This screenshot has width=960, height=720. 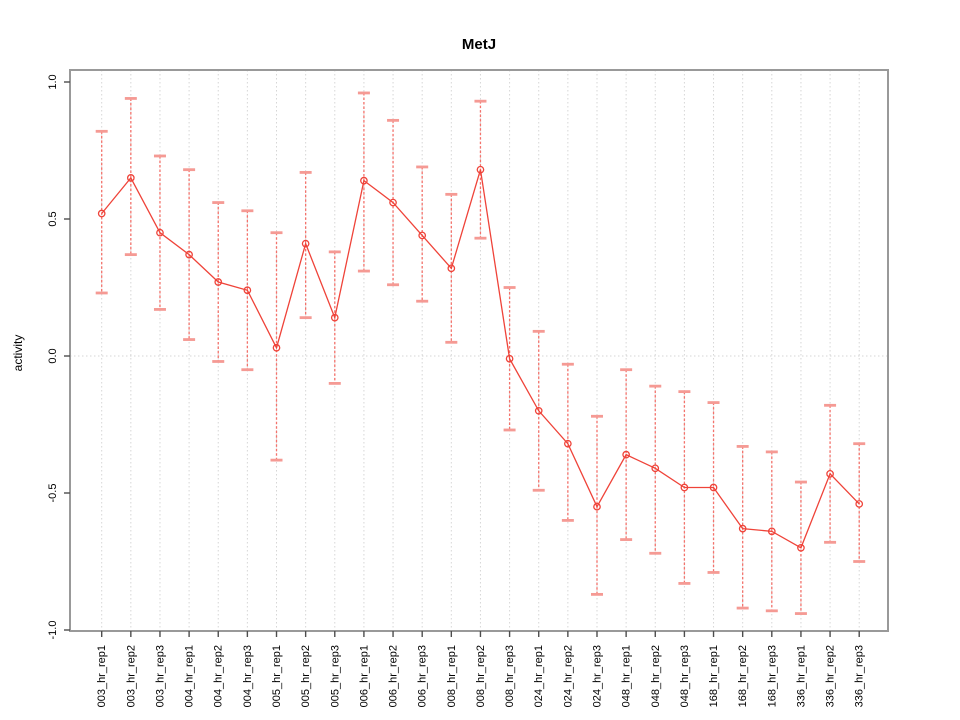 What do you see at coordinates (219, 676) in the screenshot?
I see `x-tick-label: 004_hr_rep2` at bounding box center [219, 676].